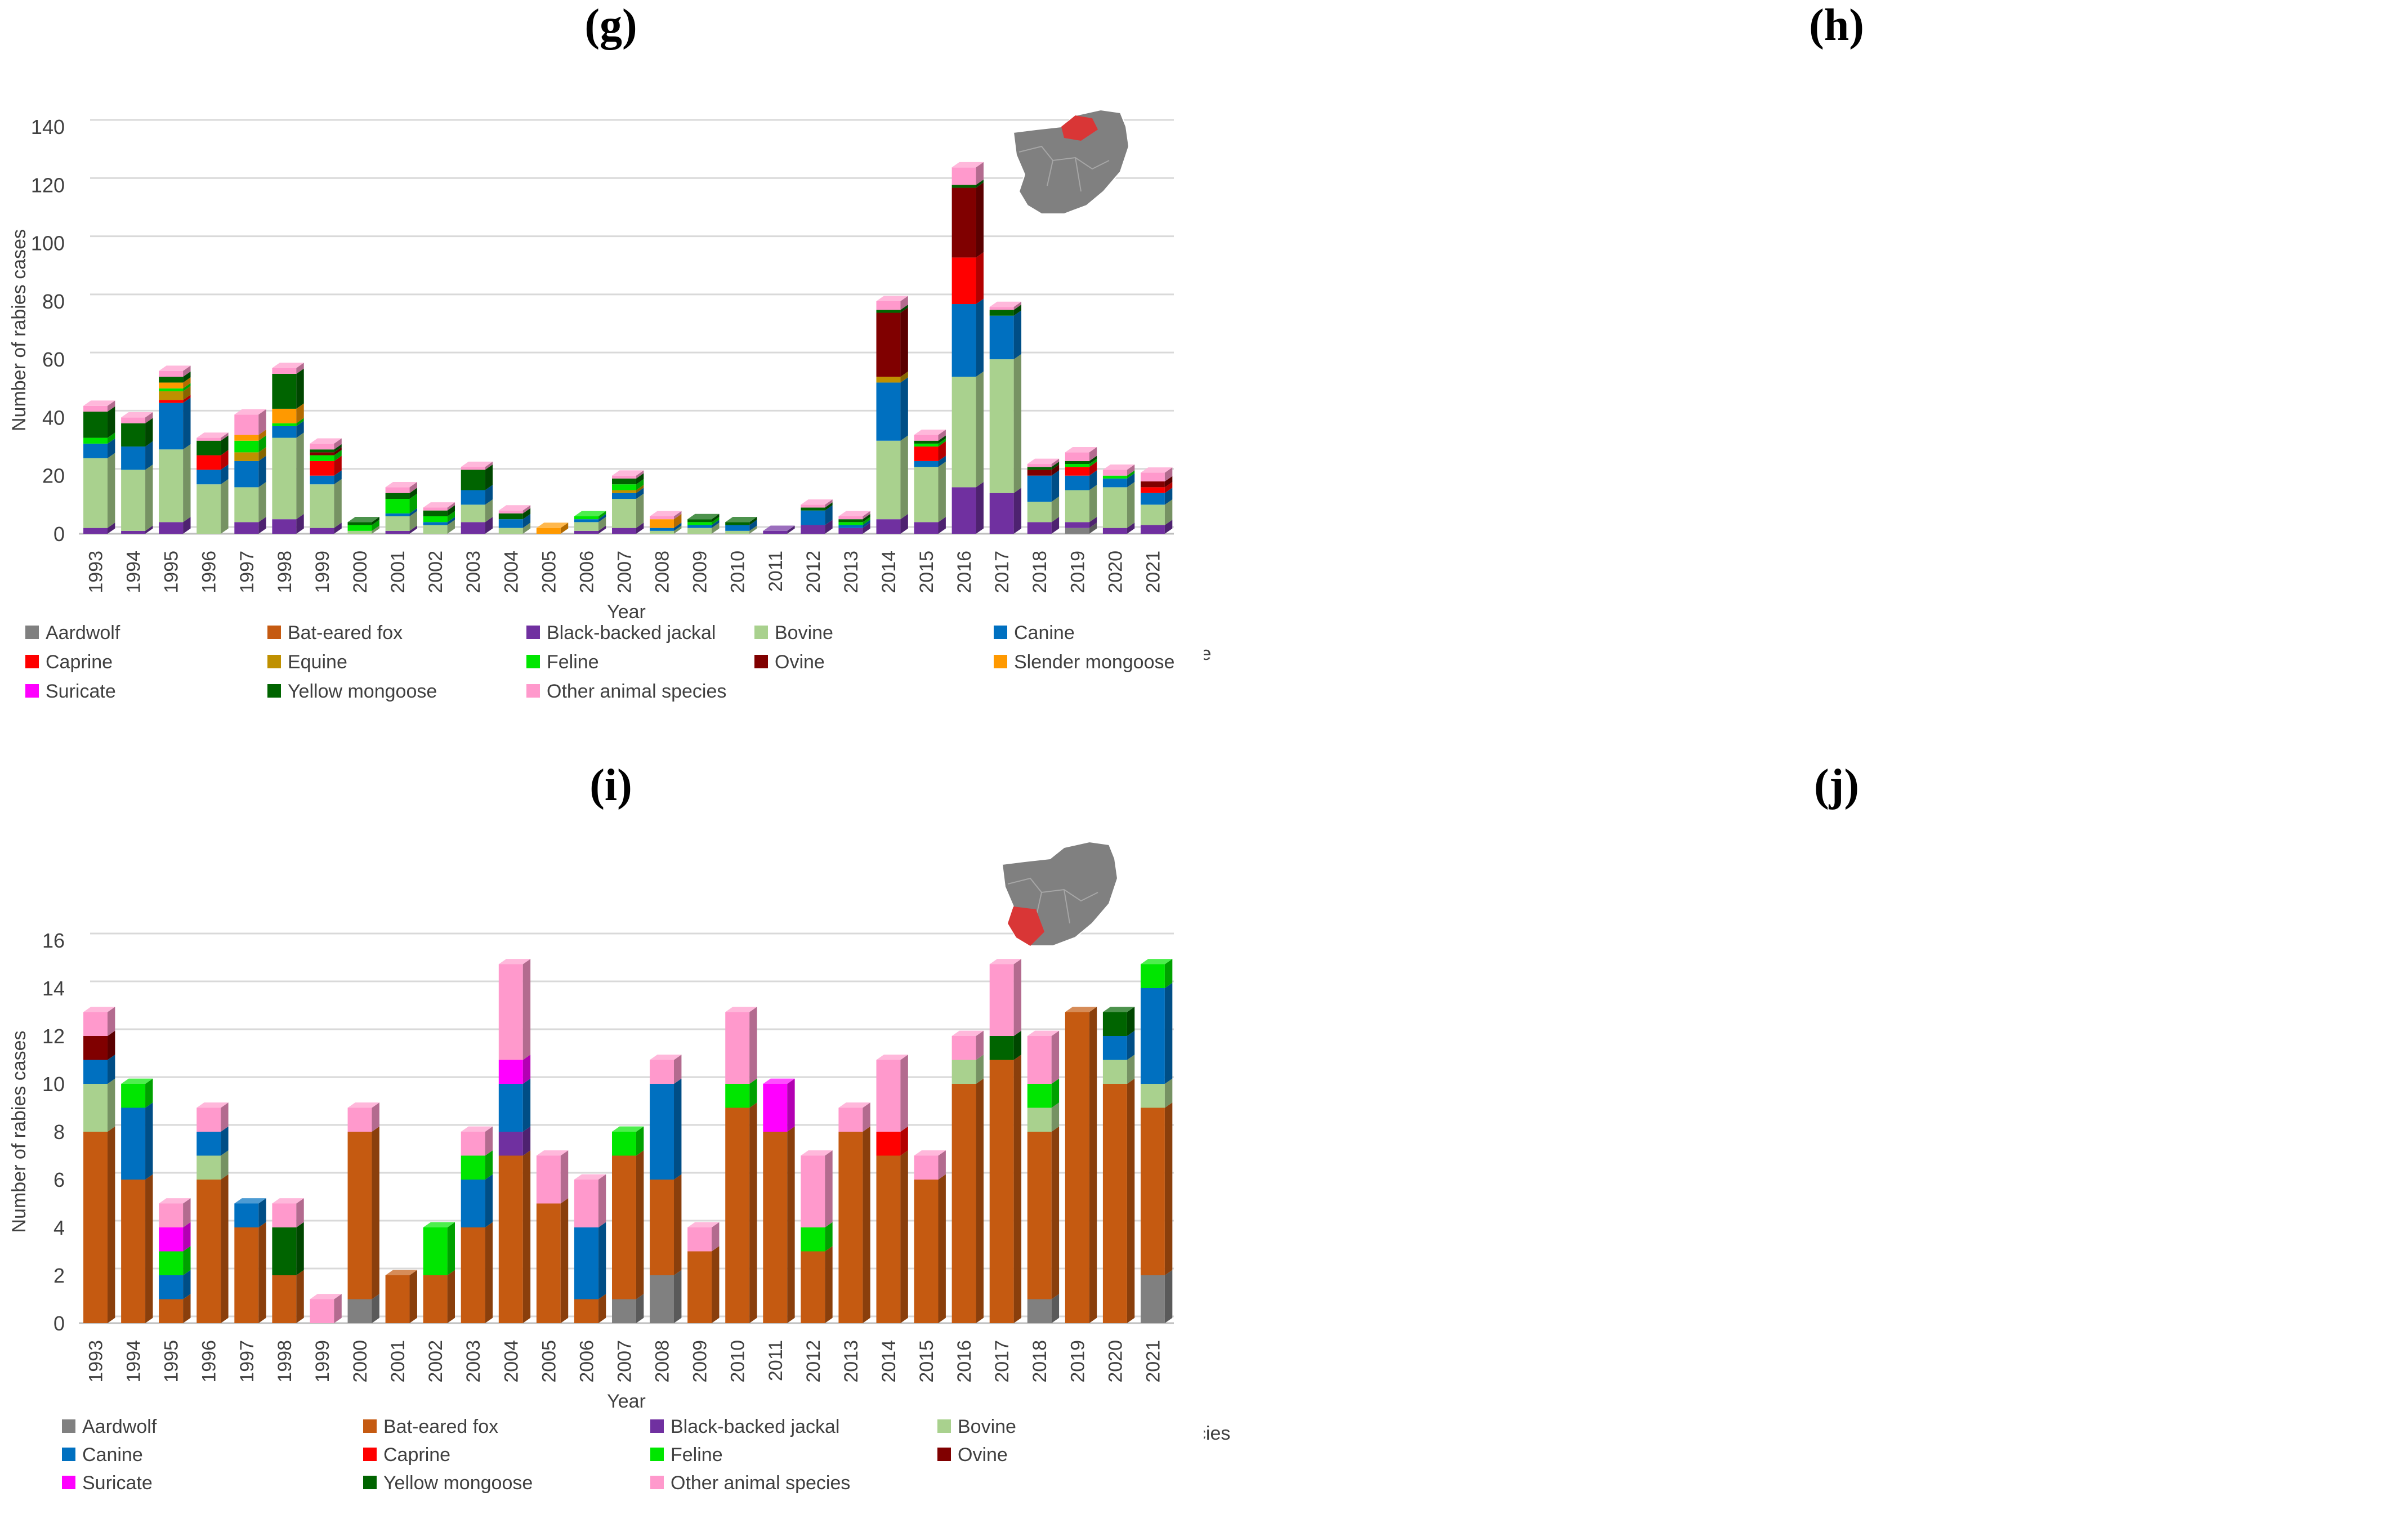 The height and width of the screenshot is (1514, 2408). What do you see at coordinates (59, 1132) in the screenshot?
I see `y-tick-label: 8` at bounding box center [59, 1132].